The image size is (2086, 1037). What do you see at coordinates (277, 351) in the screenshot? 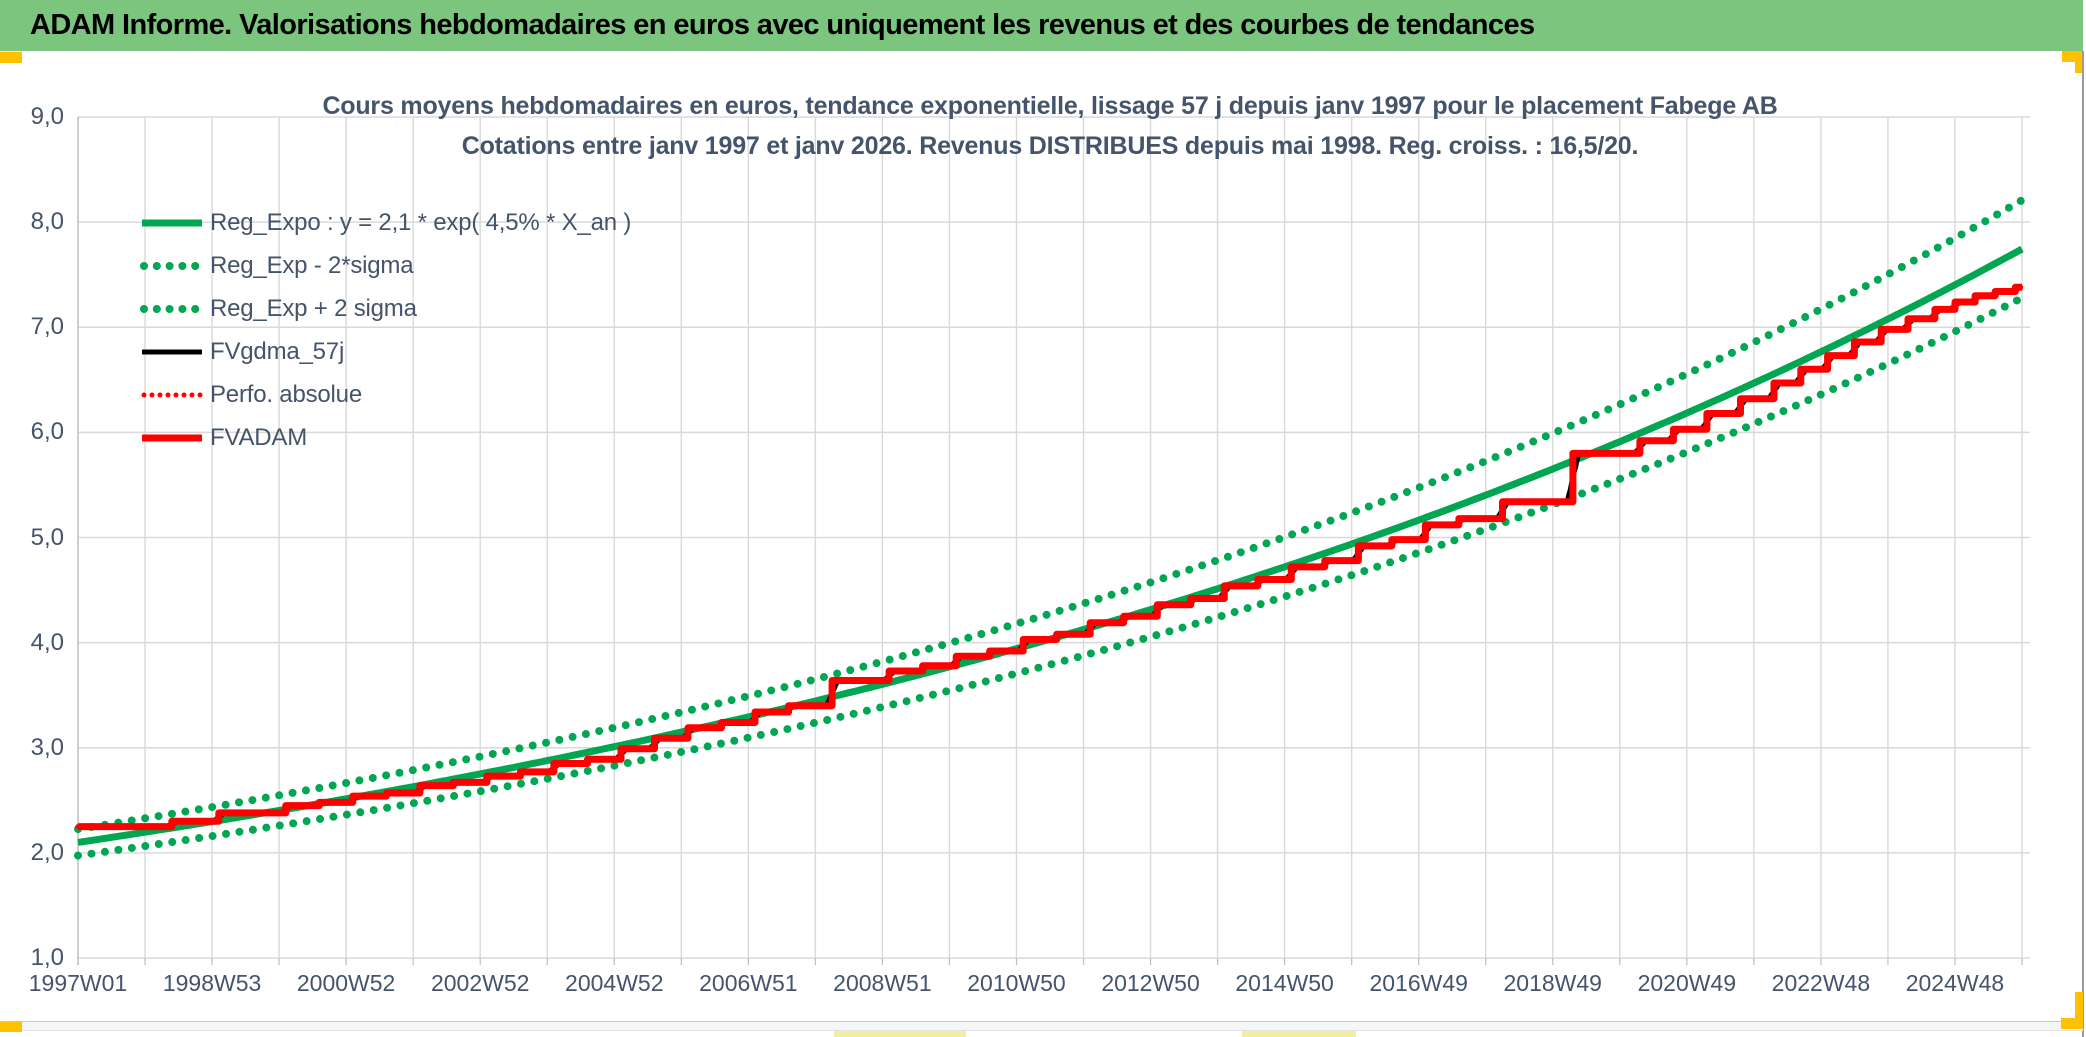
I see `legend-label: FVgdma_57j` at bounding box center [277, 351].